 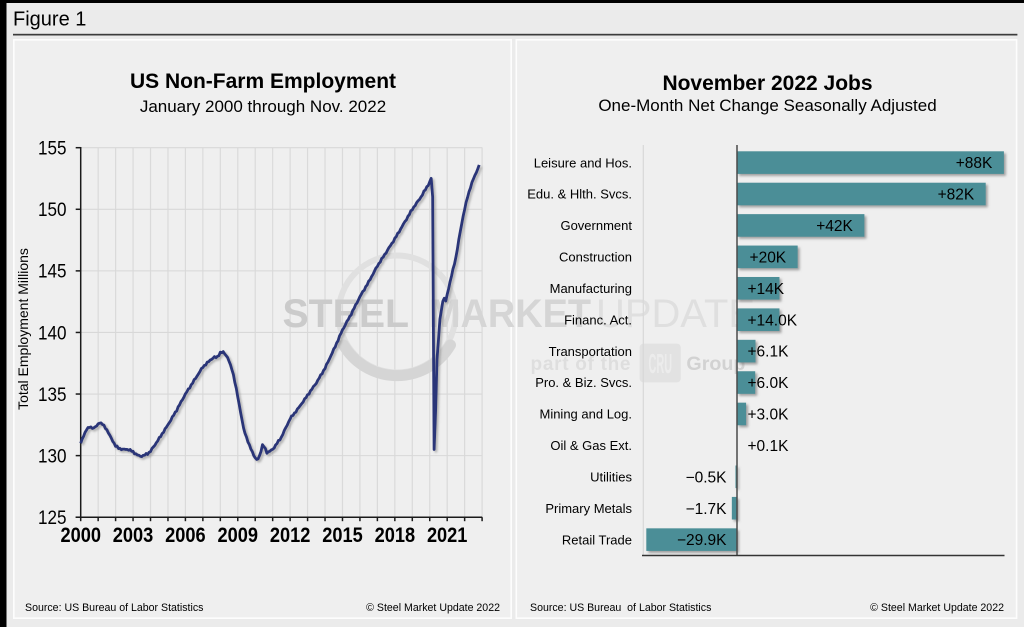 I want to click on svg-text: +6.0K, so click(x=769, y=383).